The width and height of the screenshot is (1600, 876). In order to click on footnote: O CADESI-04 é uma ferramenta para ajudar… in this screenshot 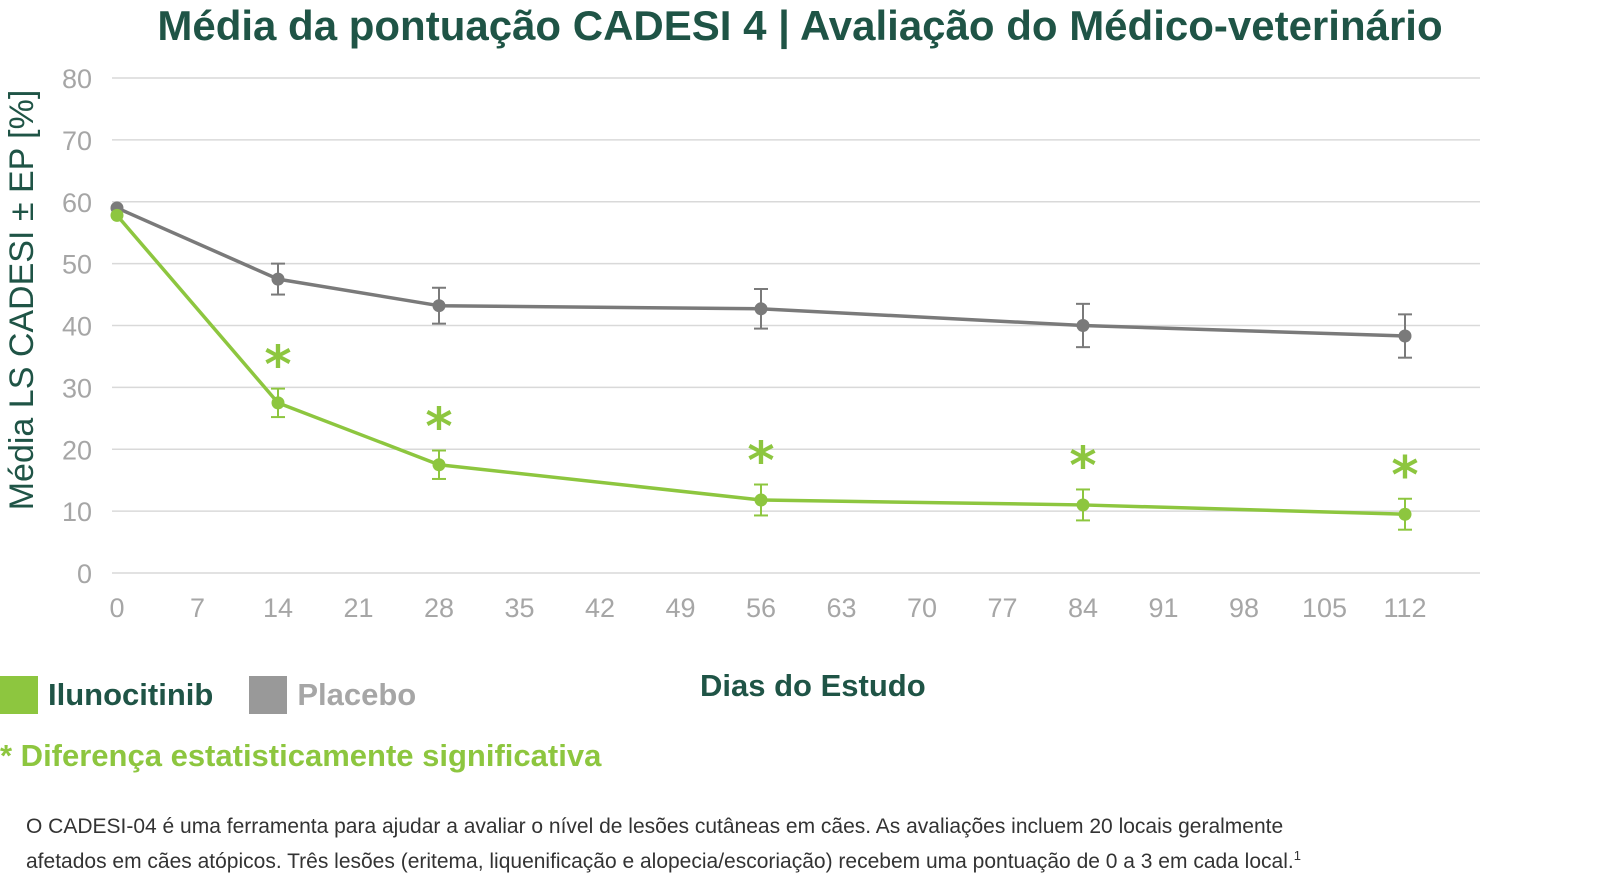, I will do `click(806, 844)`.